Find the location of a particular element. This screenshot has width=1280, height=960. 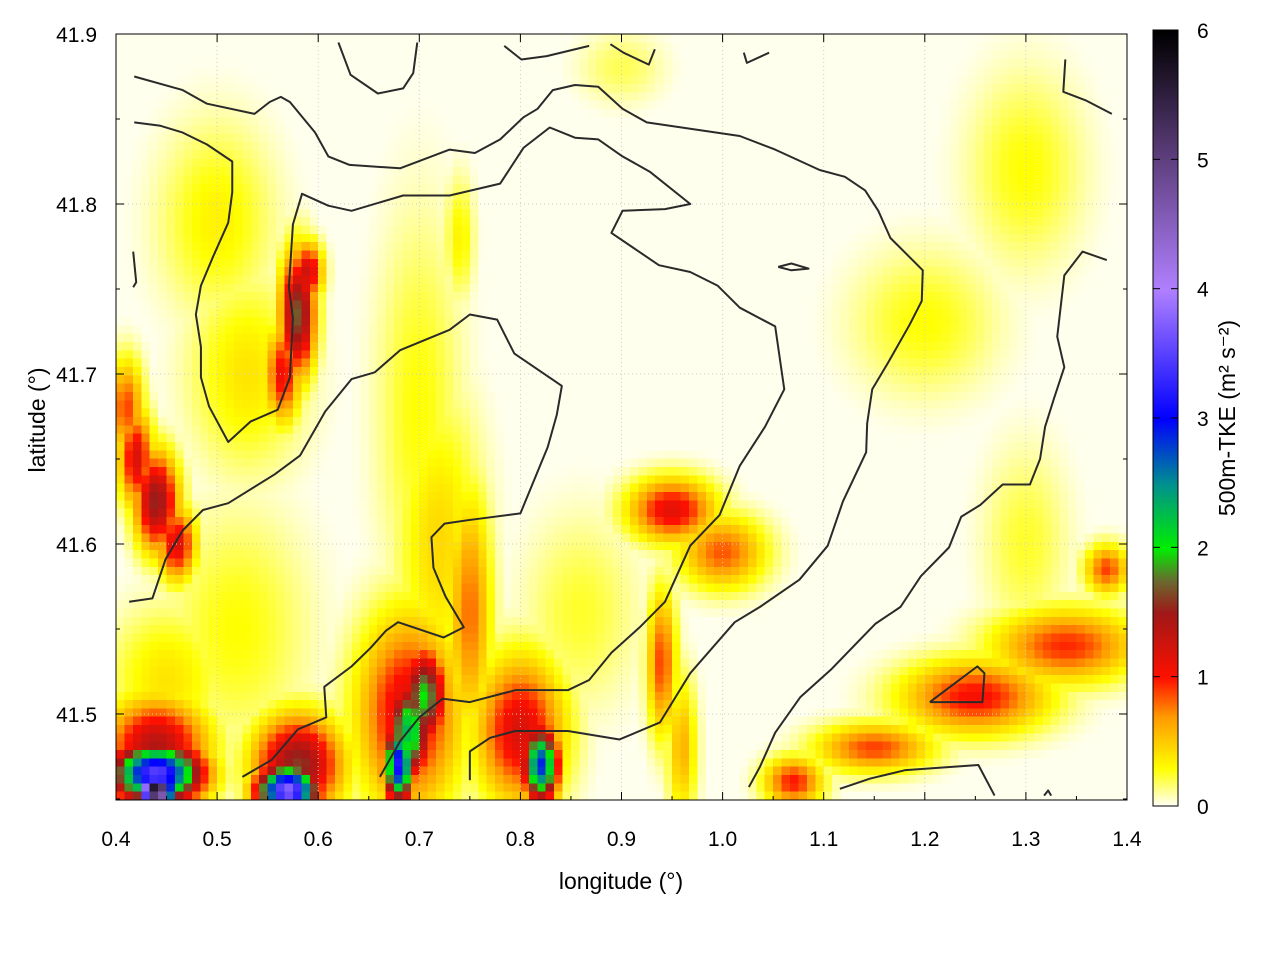

y-tick-label: 41.6 is located at coordinates (76, 545).